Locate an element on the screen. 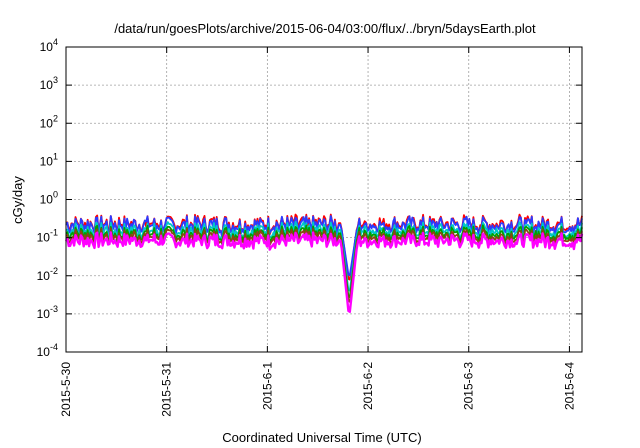 The height and width of the screenshot is (448, 640). x-tick-label: 2015-6-4 is located at coordinates (569, 386).